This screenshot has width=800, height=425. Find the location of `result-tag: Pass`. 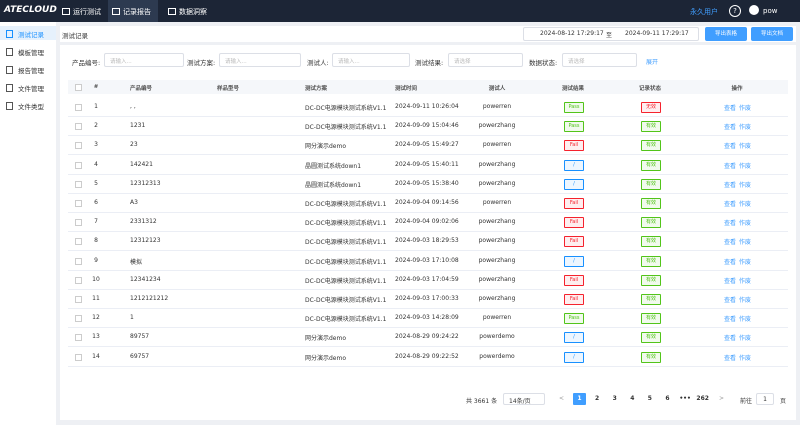

result-tag: Pass is located at coordinates (574, 319).